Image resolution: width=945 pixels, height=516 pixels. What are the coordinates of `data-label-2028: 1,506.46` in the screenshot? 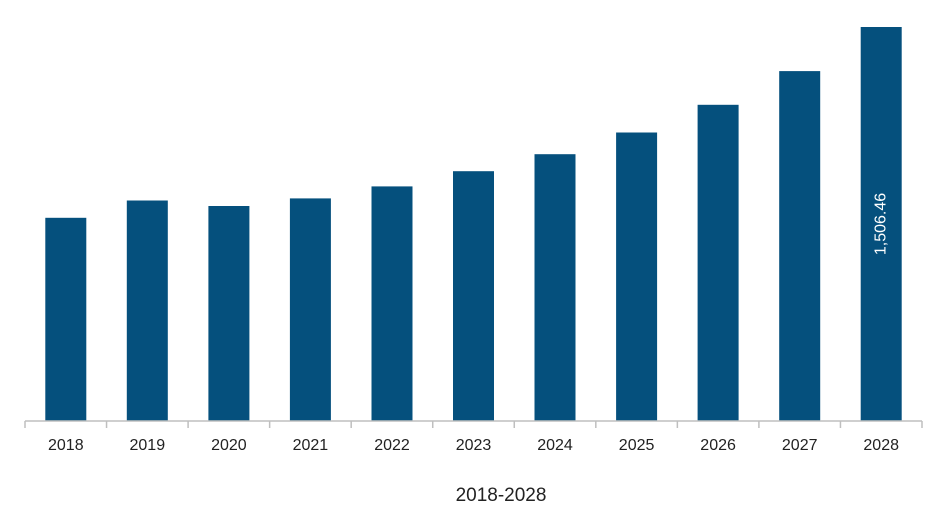 It's located at (881, 224).